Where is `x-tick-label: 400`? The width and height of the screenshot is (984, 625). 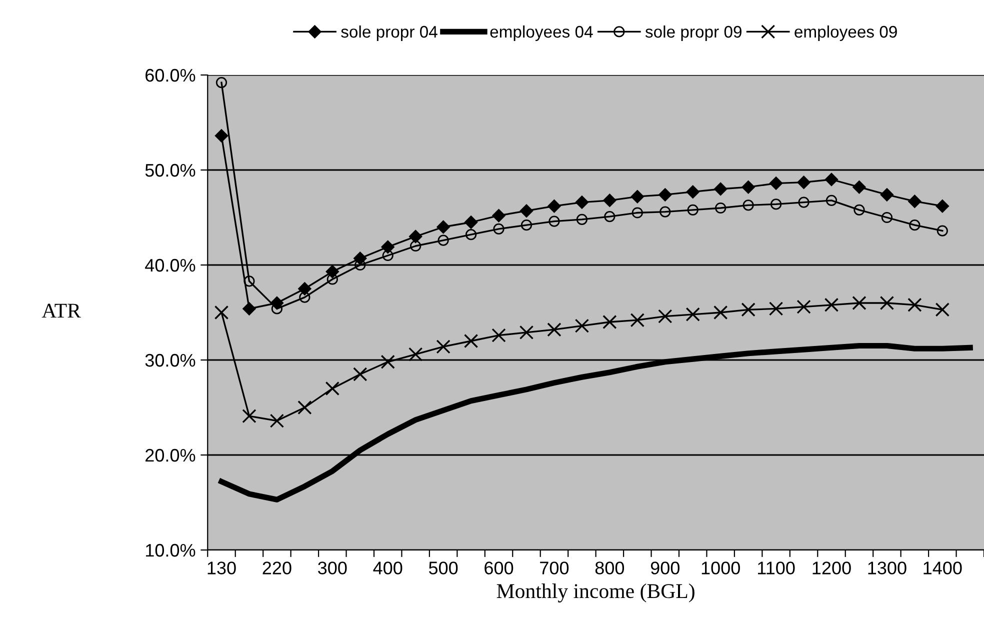
x-tick-label: 400 is located at coordinates (387, 568).